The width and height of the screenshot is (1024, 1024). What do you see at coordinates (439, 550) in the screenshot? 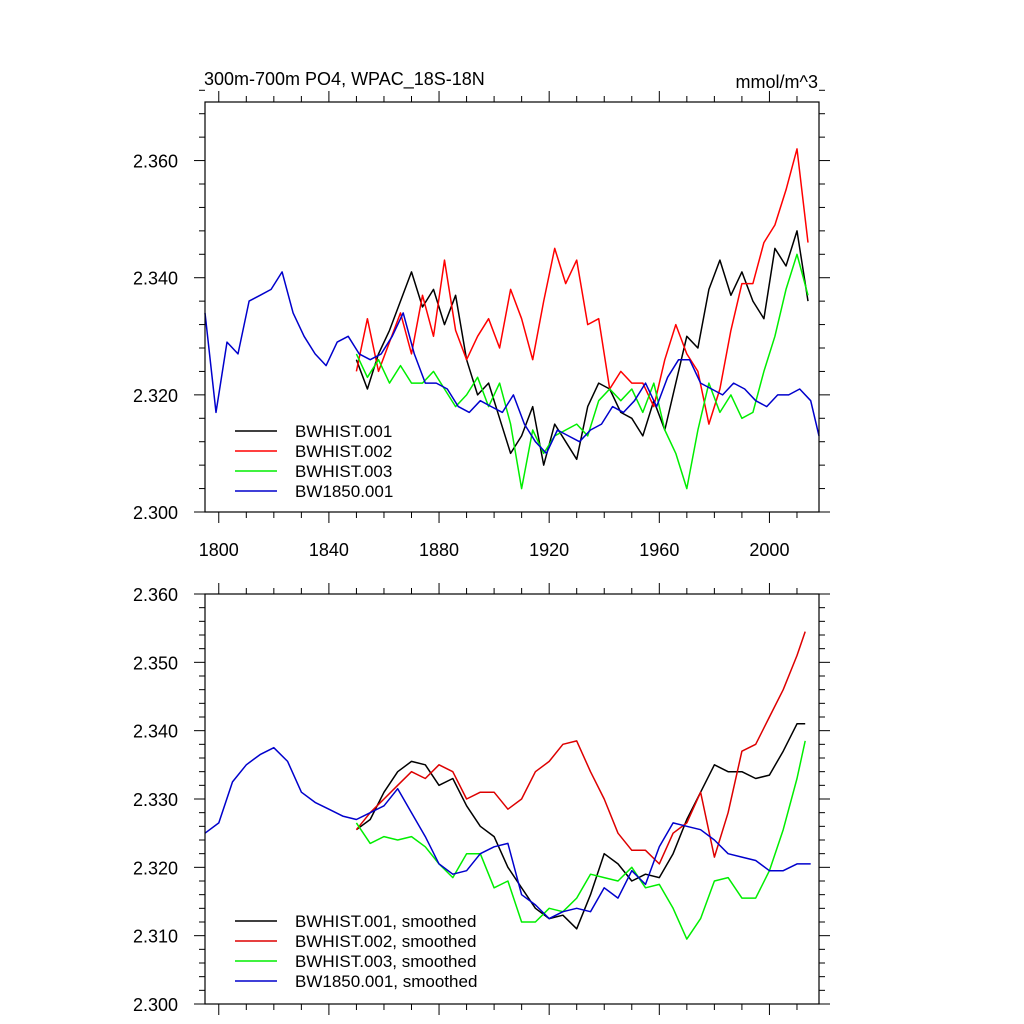
I see `x-tick-label: 1880` at bounding box center [439, 550].